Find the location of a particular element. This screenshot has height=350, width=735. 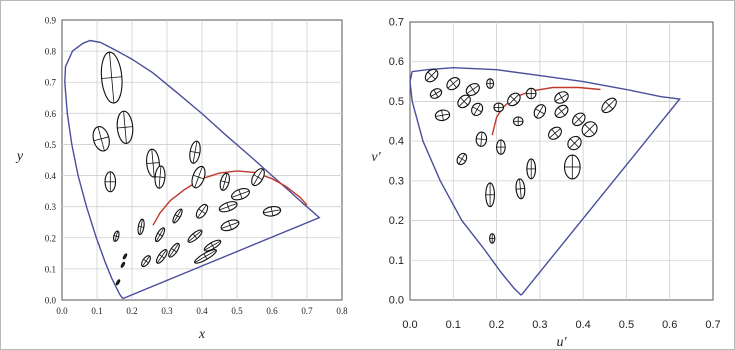

x-tick-label: 0.1 is located at coordinates (453, 325).